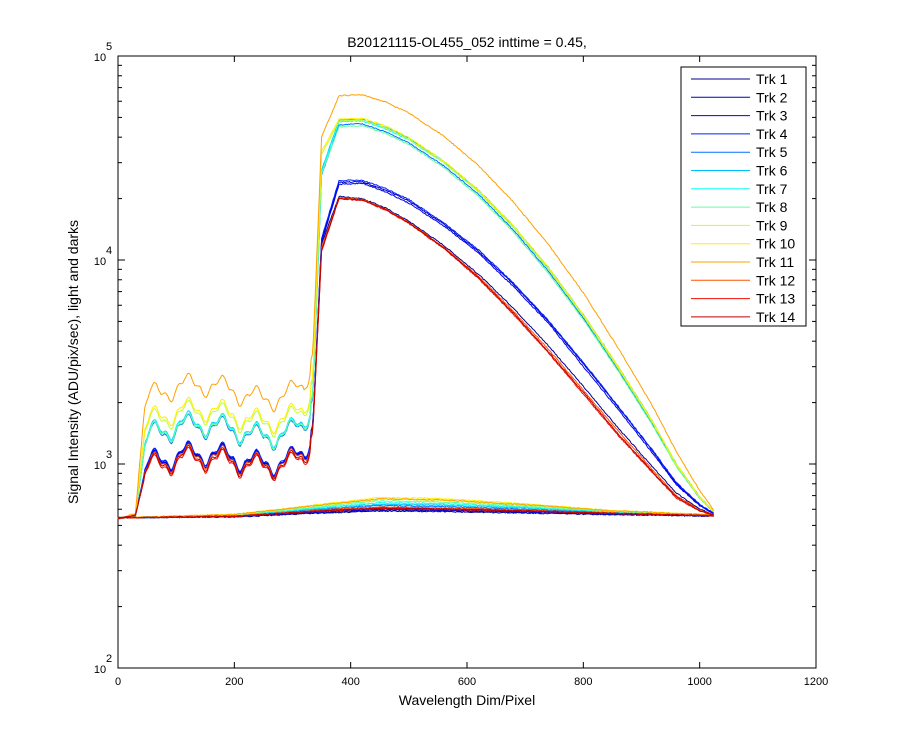  Describe the element at coordinates (772, 171) in the screenshot. I see `legend-label: Trk 6` at that location.